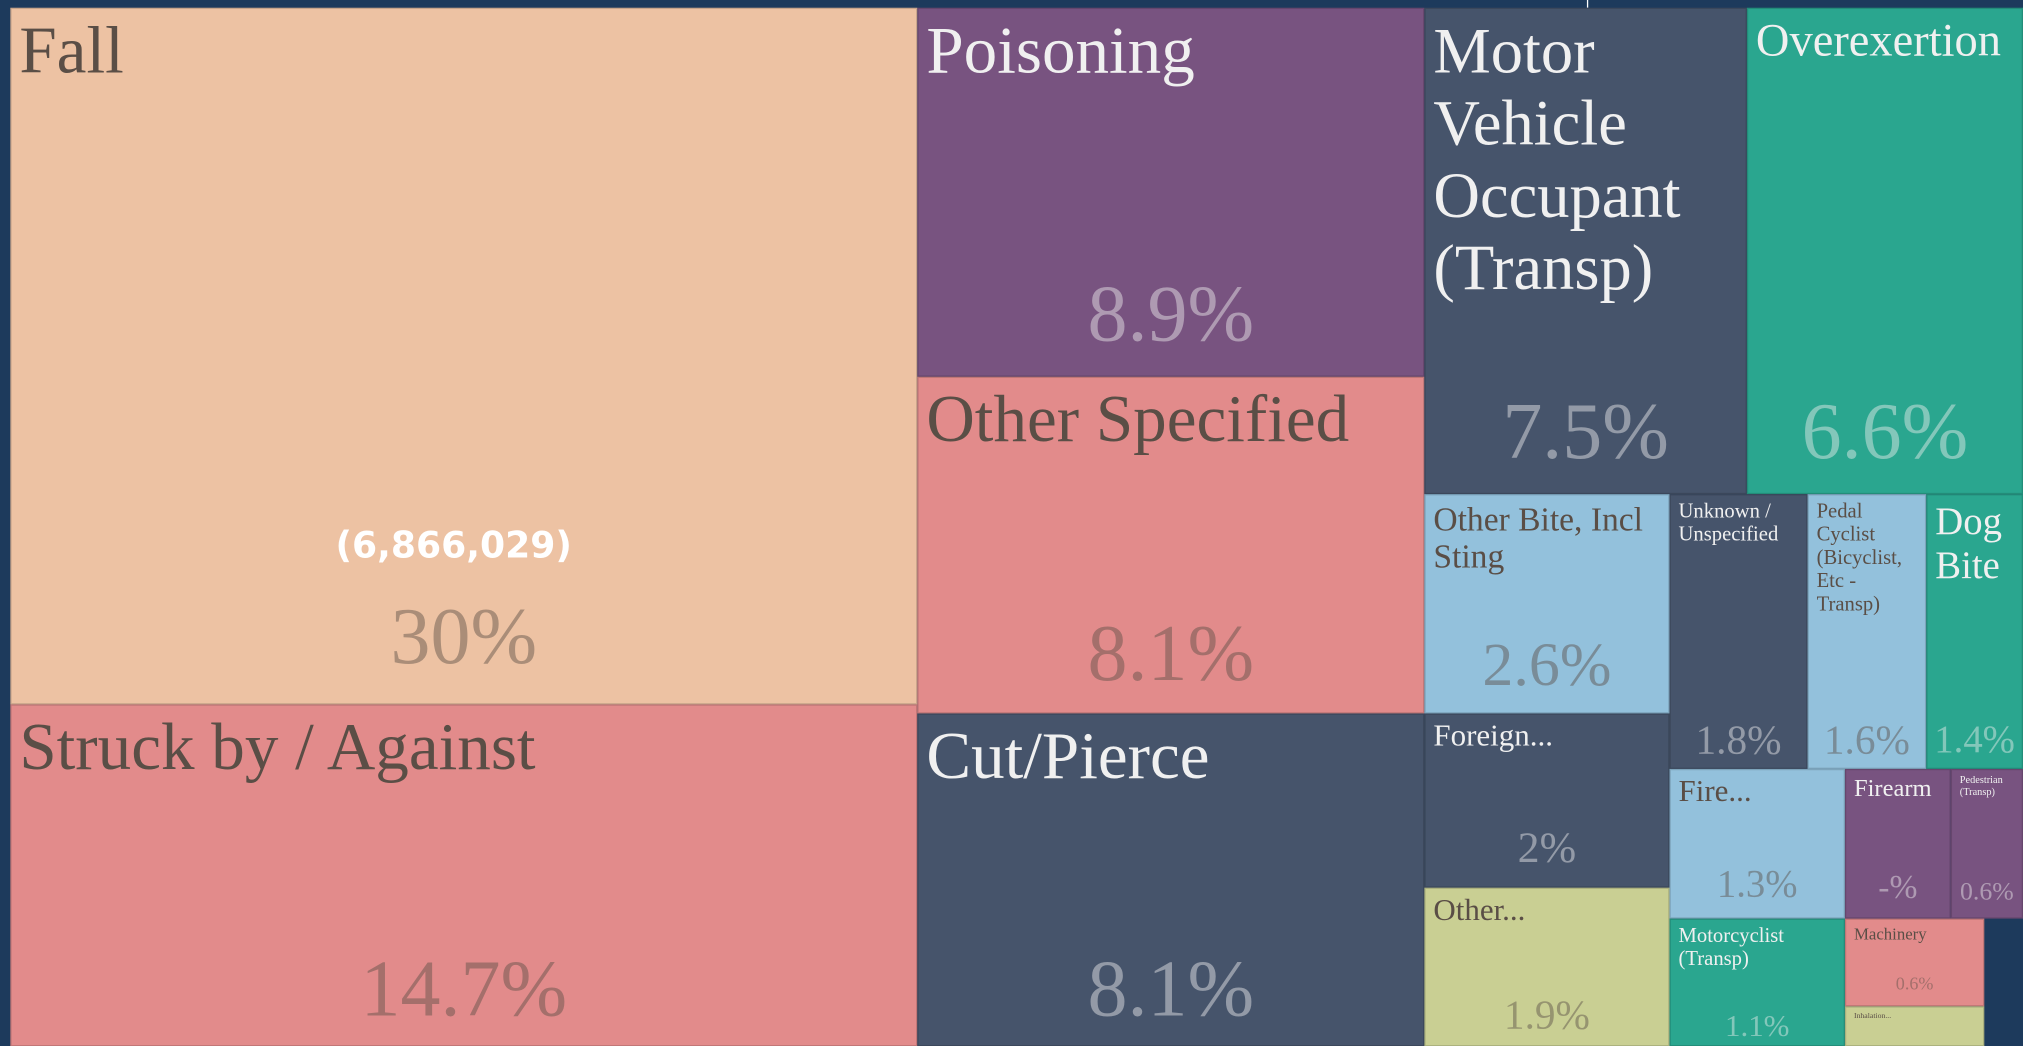 The height and width of the screenshot is (1046, 2023). What do you see at coordinates (1890, 933) in the screenshot?
I see `tile-label: Machinery` at bounding box center [1890, 933].